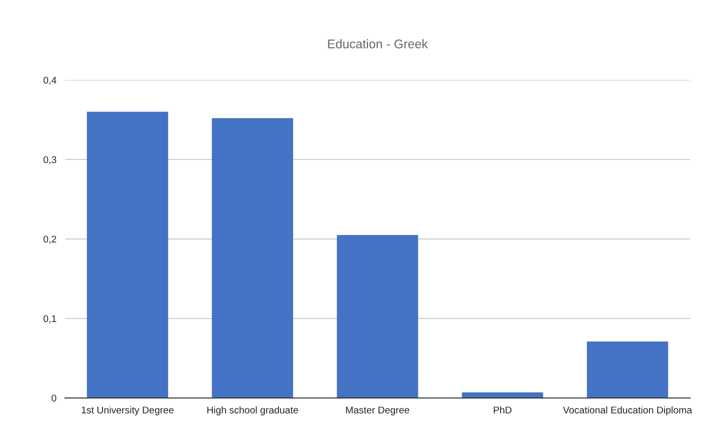  Describe the element at coordinates (503, 410) in the screenshot. I see `x-tick-label: PhD` at that location.